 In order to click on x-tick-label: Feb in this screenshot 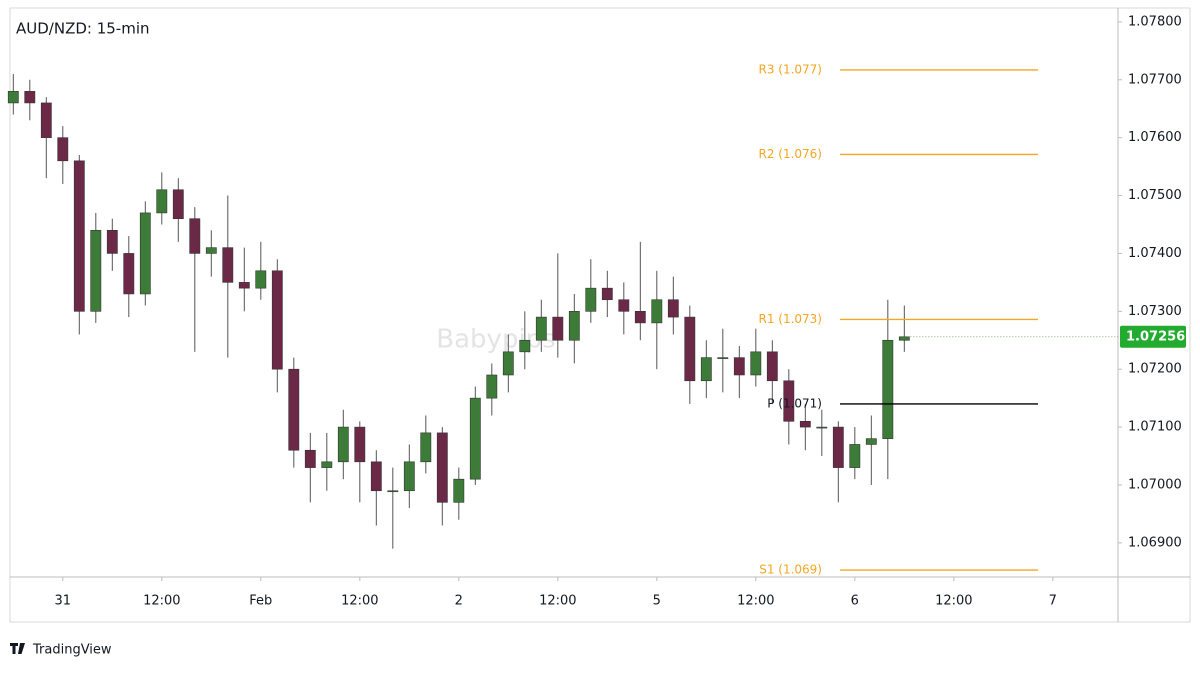, I will do `click(260, 601)`.